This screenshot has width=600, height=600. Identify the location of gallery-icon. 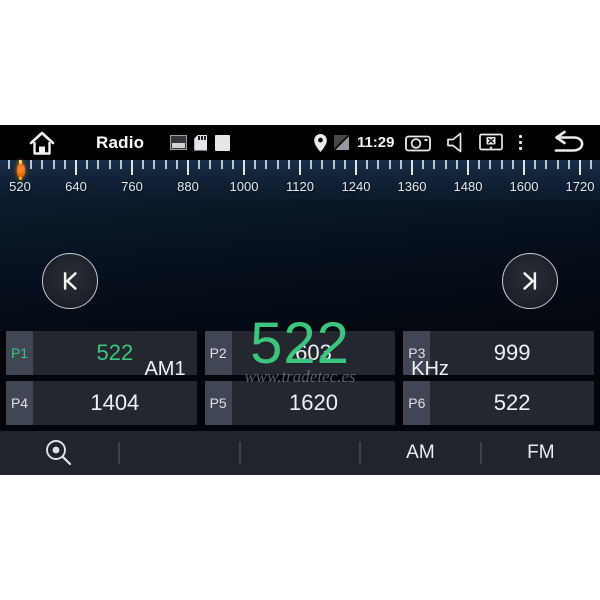
(179, 142).